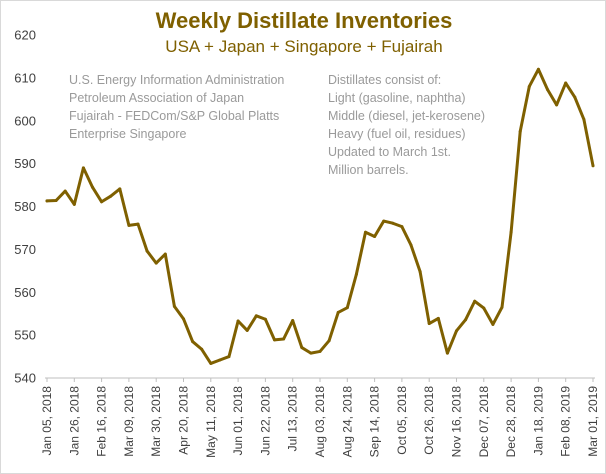  Describe the element at coordinates (397, 134) in the screenshot. I see `note-line: Heavy (fuel oil, residues)` at that location.